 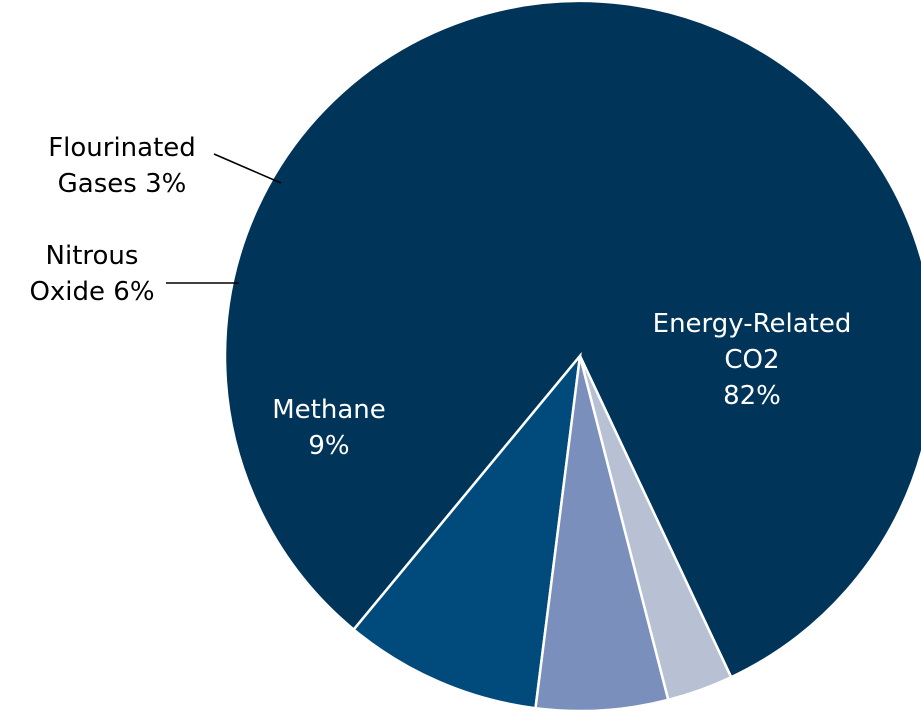 What do you see at coordinates (122, 166) in the screenshot?
I see `slice-label-3: Flourinated Gases 3%` at bounding box center [122, 166].